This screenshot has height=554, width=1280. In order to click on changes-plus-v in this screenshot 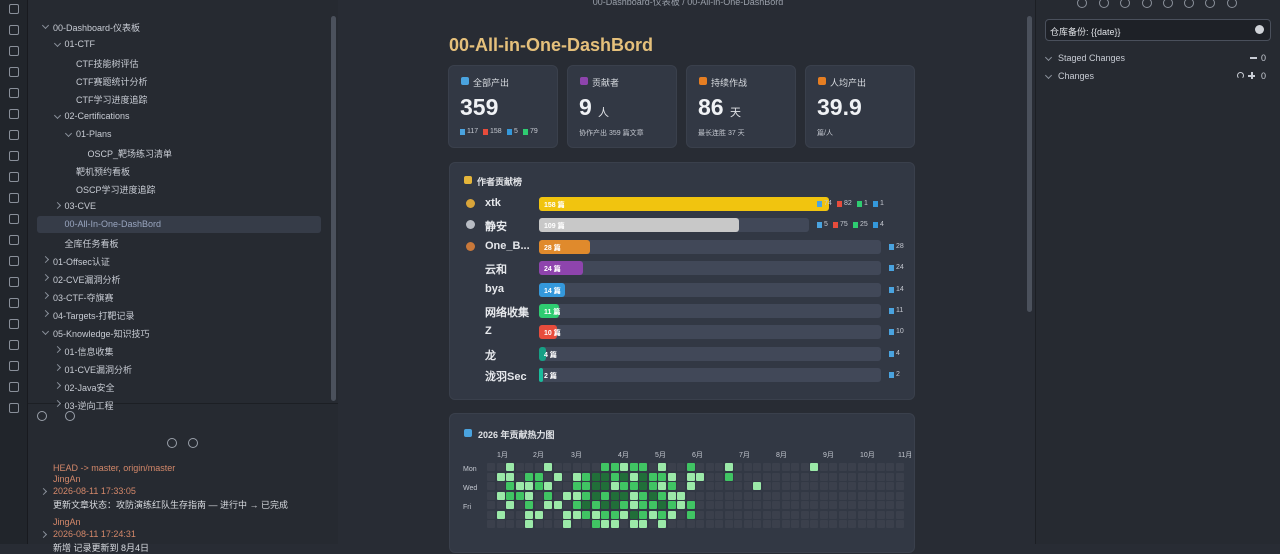, I will do `click(1252, 75)`.